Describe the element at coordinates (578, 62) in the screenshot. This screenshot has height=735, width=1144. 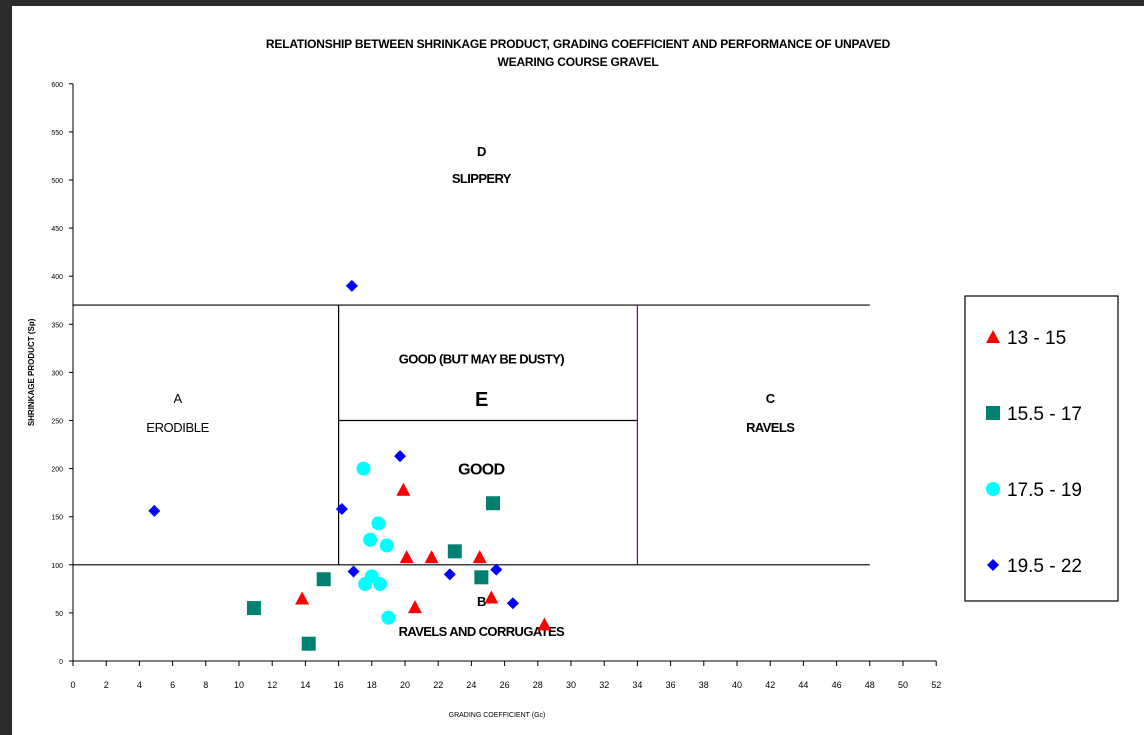
I see `chart-title-line-2: WEARING COURSE GRAVEL` at that location.